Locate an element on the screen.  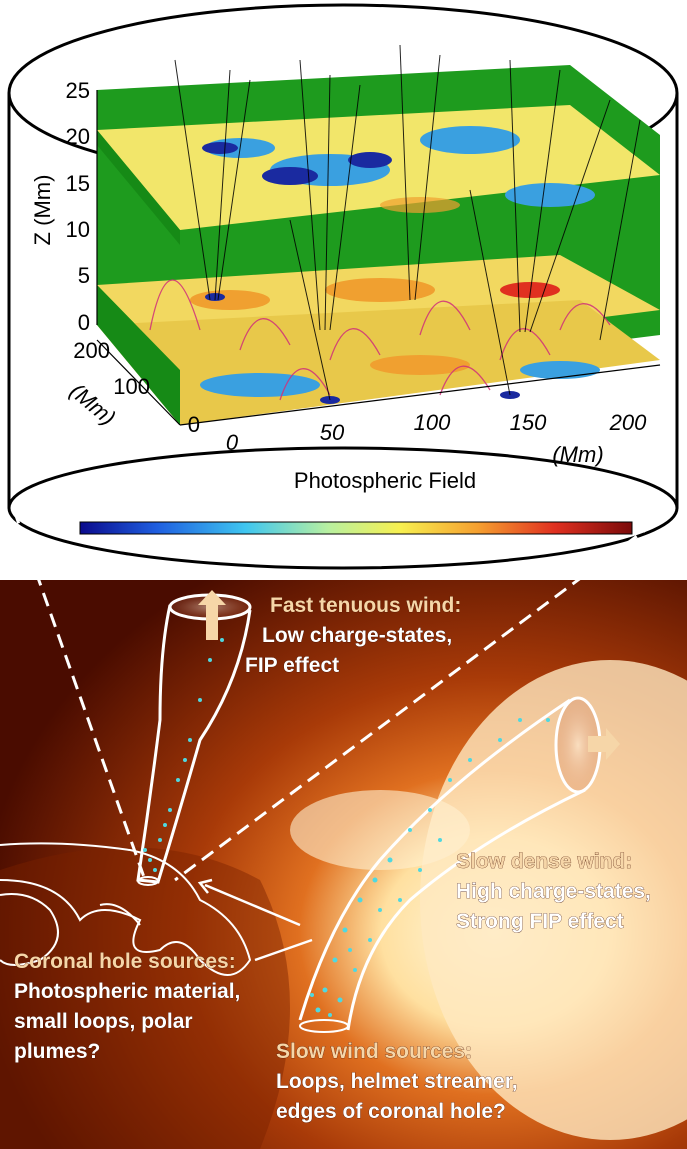
slow-sources-line: Loops, helmet streamer, is located at coordinates (397, 1081).